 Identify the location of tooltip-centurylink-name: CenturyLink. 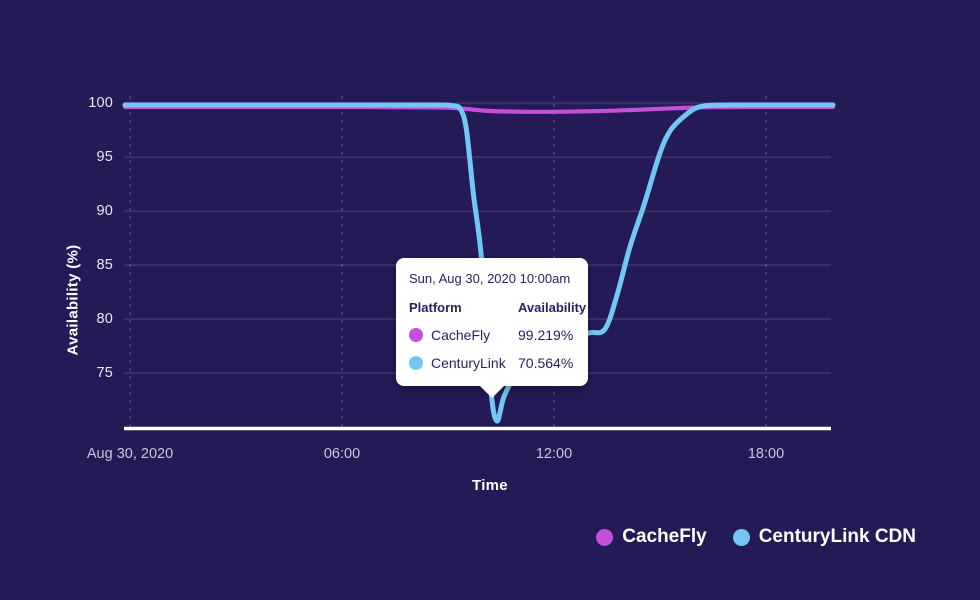
(468, 363).